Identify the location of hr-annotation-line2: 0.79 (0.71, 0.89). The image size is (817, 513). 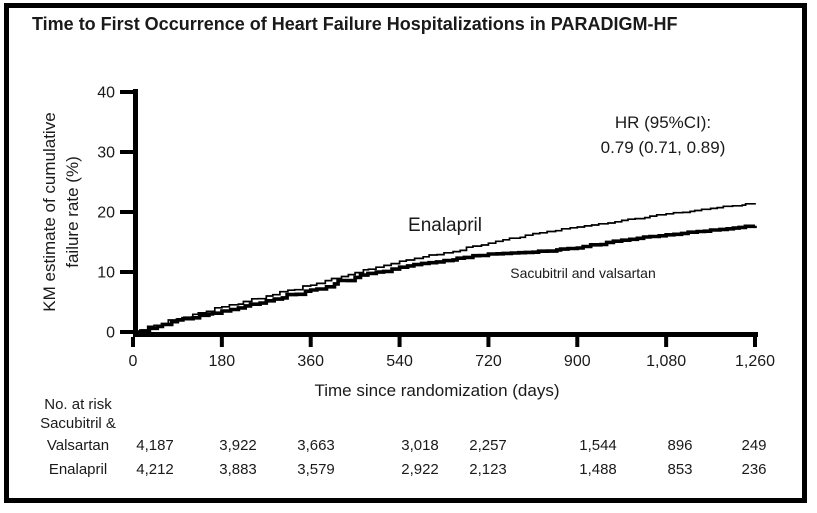
(663, 147).